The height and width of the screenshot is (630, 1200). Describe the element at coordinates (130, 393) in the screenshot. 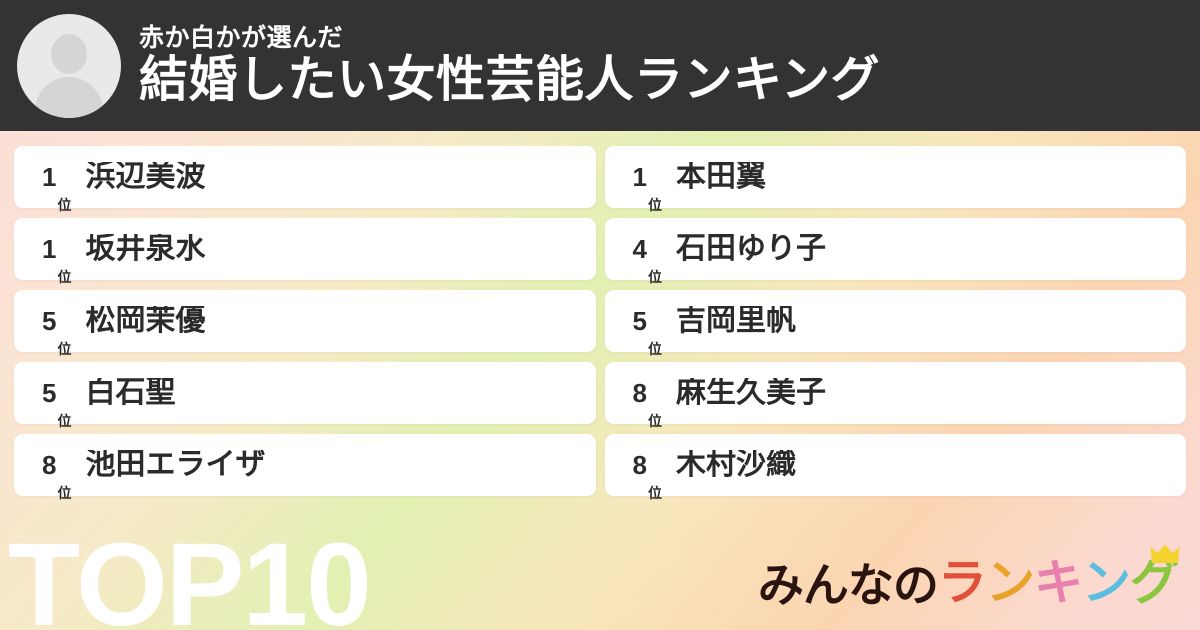

I see `rank-entry-name: 白石聖` at that location.